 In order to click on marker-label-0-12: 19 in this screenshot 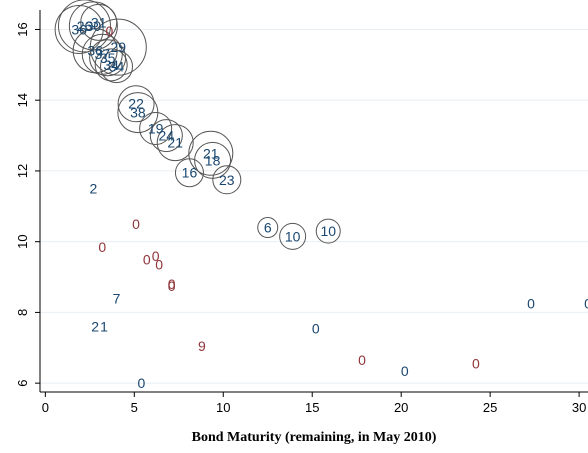, I will do `click(156, 128)`.